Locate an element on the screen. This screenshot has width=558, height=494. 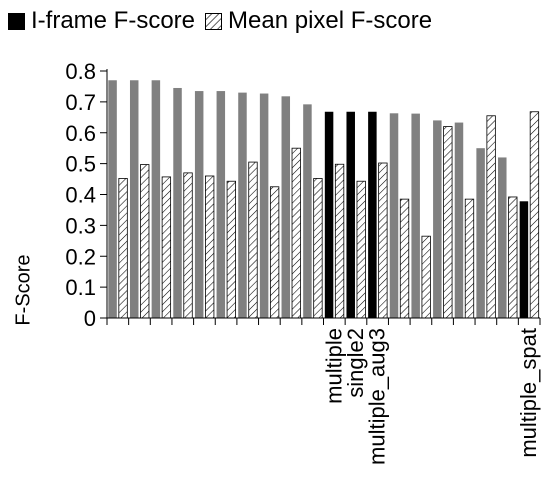
x-tick-label: multiple is located at coordinates (333, 366).